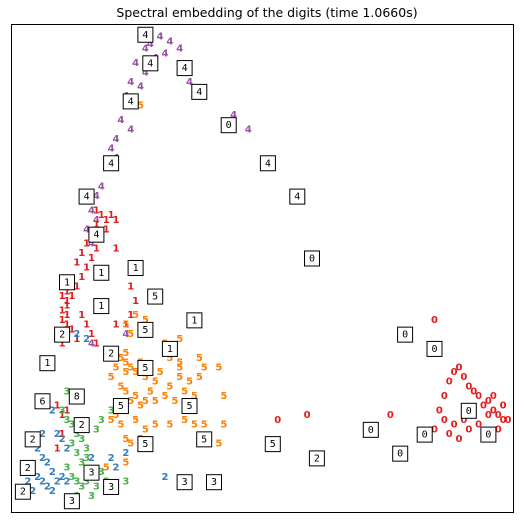  I want to click on thumbnail-digit-8: 8, so click(77, 397).